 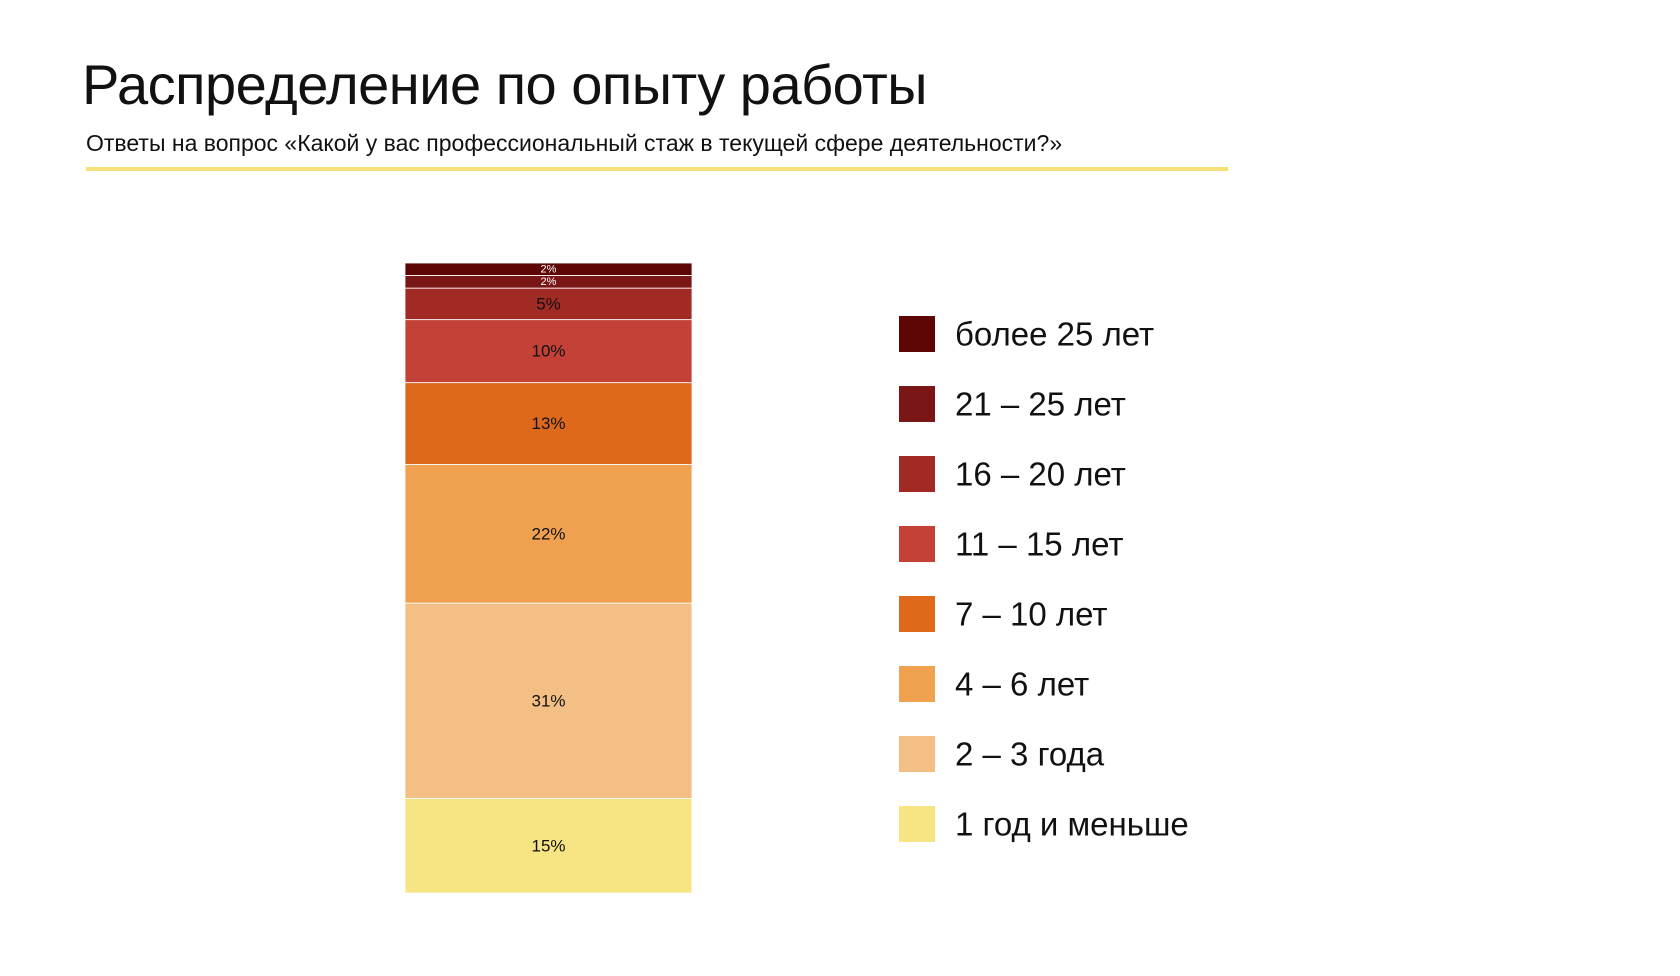 What do you see at coordinates (504, 84) in the screenshot?
I see `chart-title: Распределение по опыту работы` at bounding box center [504, 84].